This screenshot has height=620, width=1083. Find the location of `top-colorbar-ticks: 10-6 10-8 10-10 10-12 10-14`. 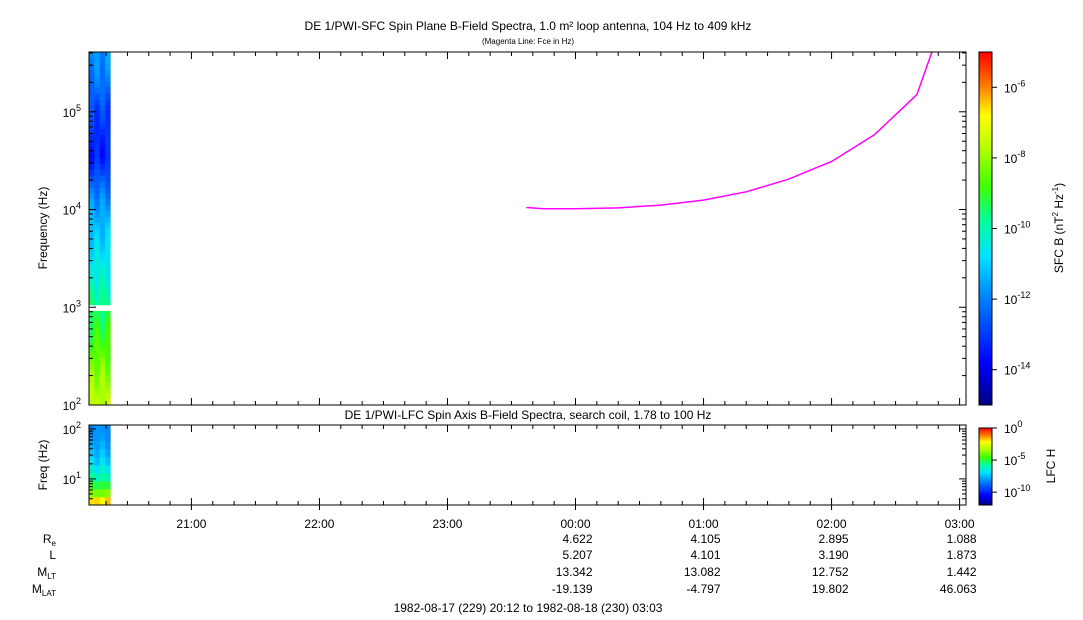

top-colorbar-ticks: 10-6 10-8 10-10 10-12 10-14 is located at coordinates (1011, 228).